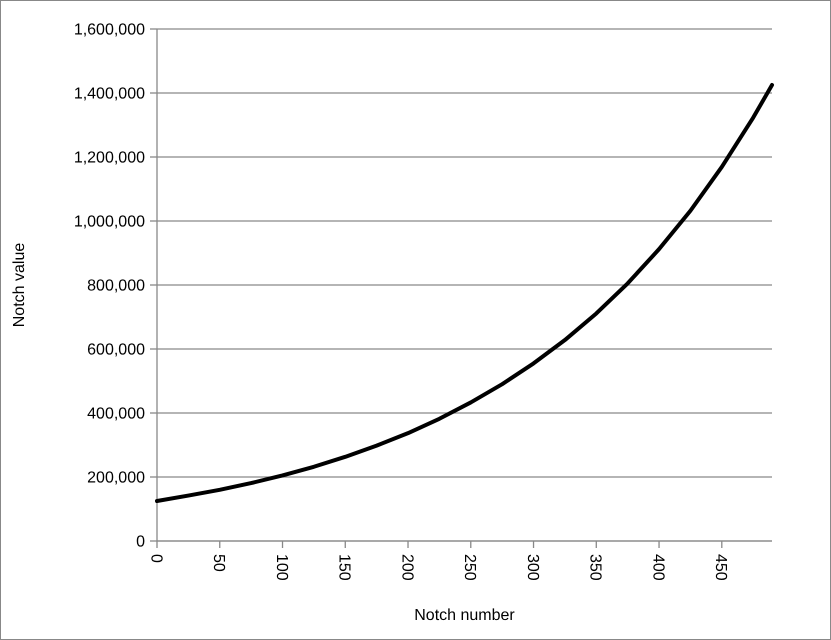 This screenshot has width=831, height=640. I want to click on y-tick-label: 1,600,000, so click(110, 30).